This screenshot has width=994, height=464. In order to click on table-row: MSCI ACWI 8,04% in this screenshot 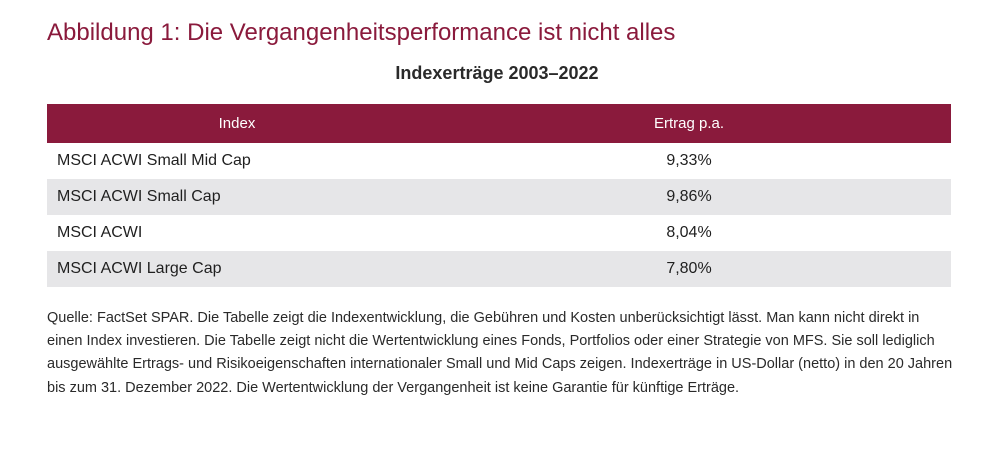, I will do `click(499, 233)`.